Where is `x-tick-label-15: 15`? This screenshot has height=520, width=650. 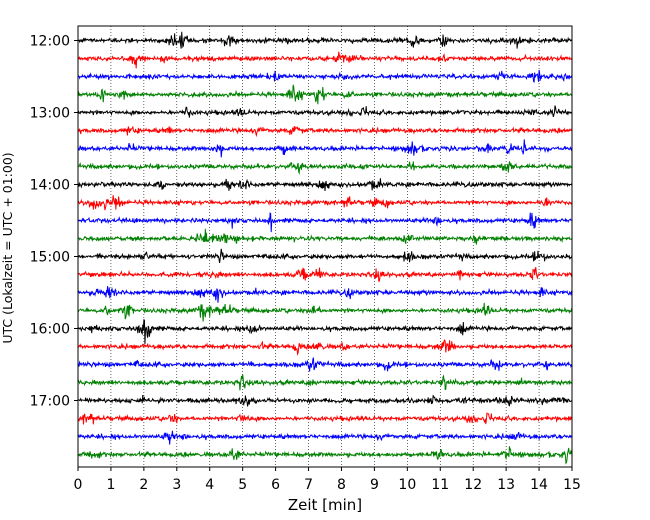 x-tick-label-15: 15 is located at coordinates (572, 485).